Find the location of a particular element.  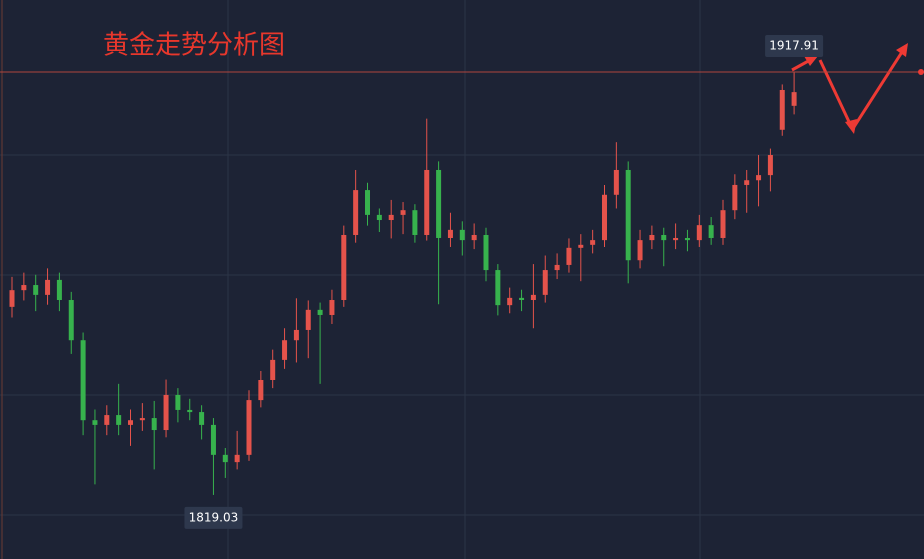

low-label: 1819.03 is located at coordinates (214, 517).